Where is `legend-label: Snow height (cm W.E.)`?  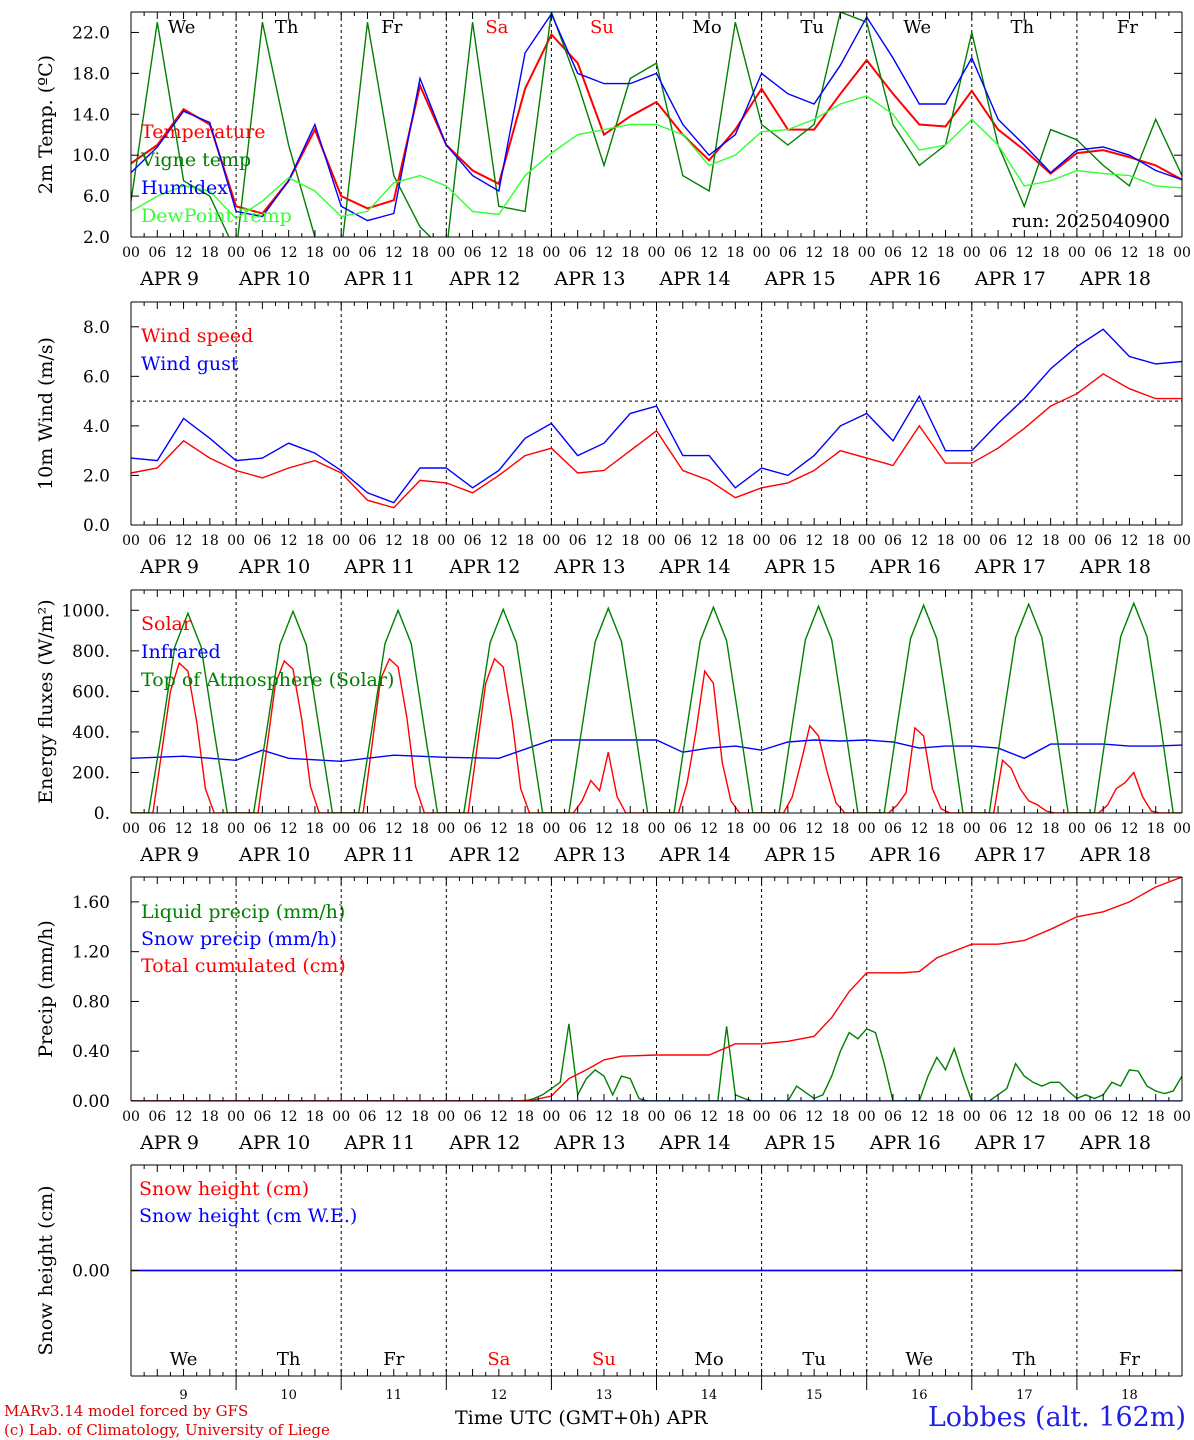 legend-label: Snow height (cm W.E.) is located at coordinates (248, 1216).